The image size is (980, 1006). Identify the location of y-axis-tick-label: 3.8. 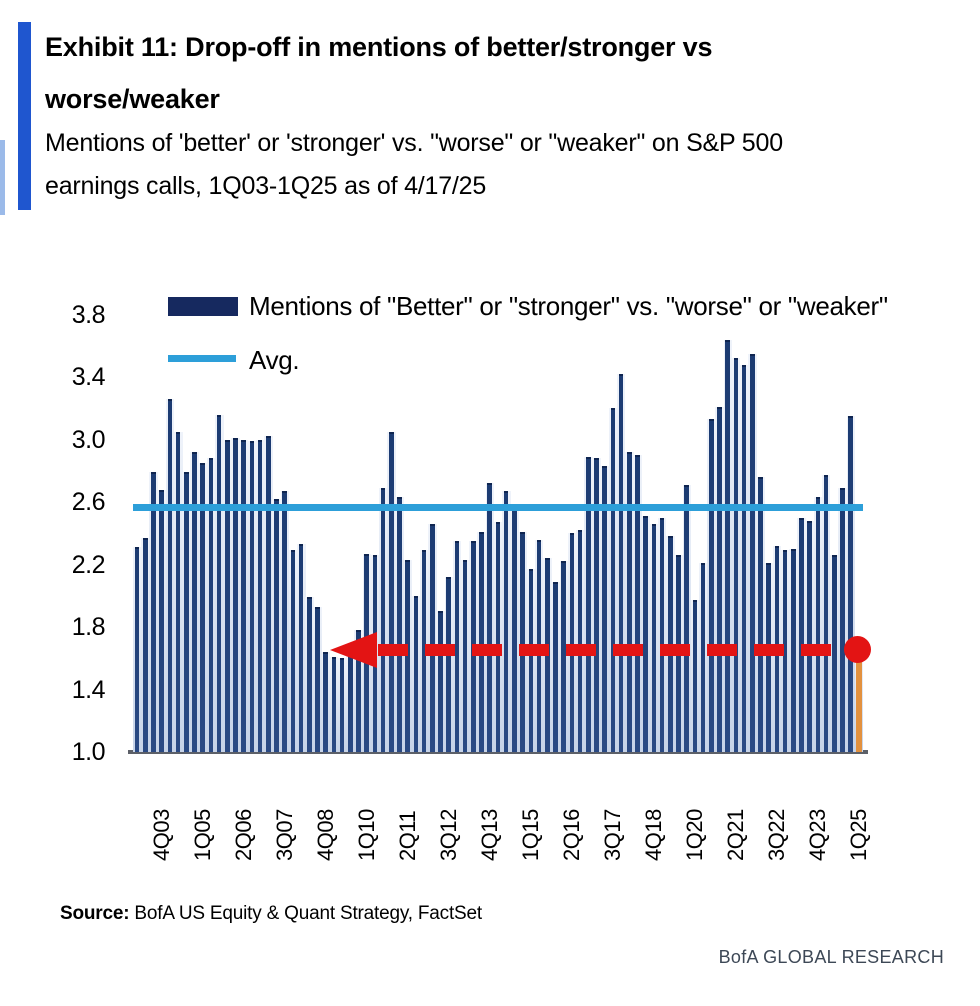
(88, 314).